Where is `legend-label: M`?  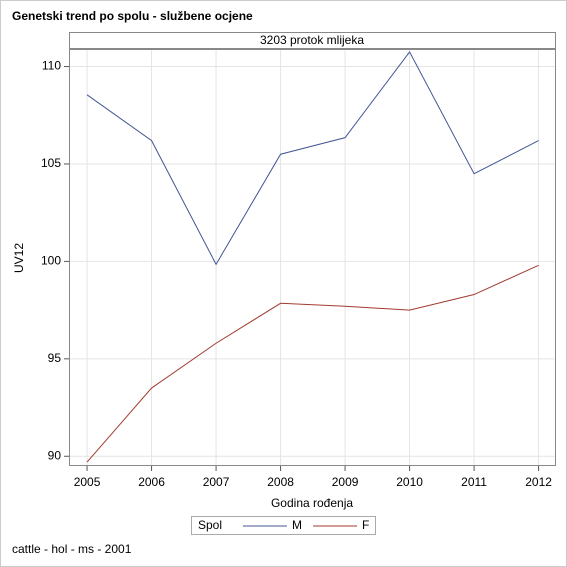 legend-label: M is located at coordinates (297, 525).